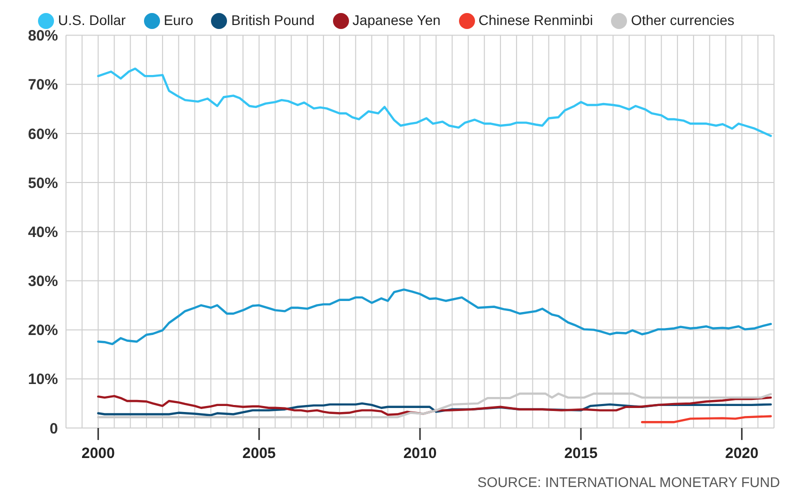 This screenshot has height=500, width=792. I want to click on legend-label: Other currencies, so click(682, 20).